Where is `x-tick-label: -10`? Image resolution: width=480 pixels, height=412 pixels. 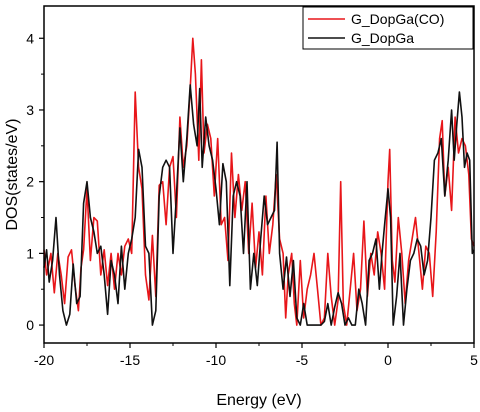
x-tick-label: -10 is located at coordinates (216, 360).